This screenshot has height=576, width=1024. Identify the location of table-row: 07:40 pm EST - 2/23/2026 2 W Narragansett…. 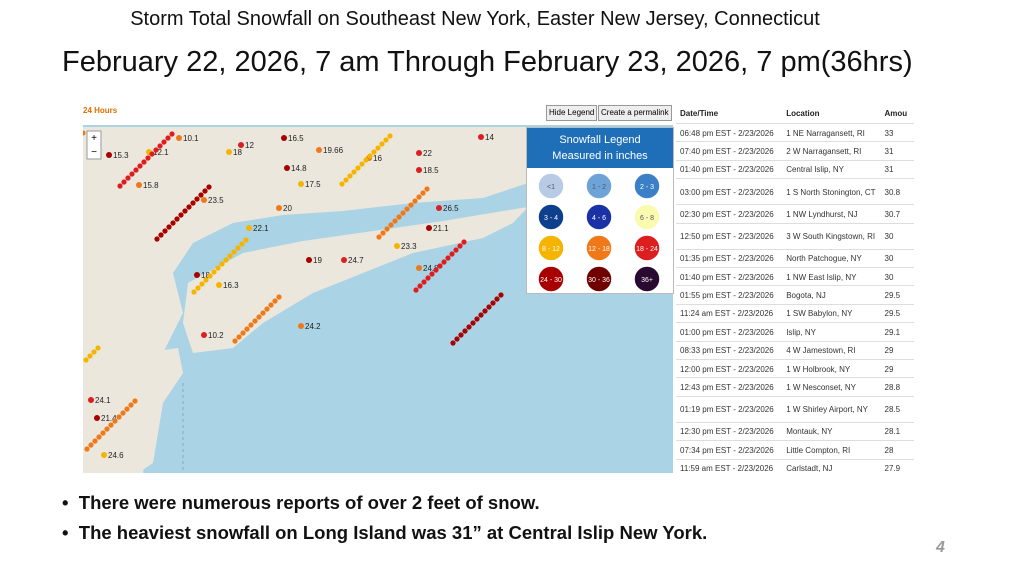
(795, 150).